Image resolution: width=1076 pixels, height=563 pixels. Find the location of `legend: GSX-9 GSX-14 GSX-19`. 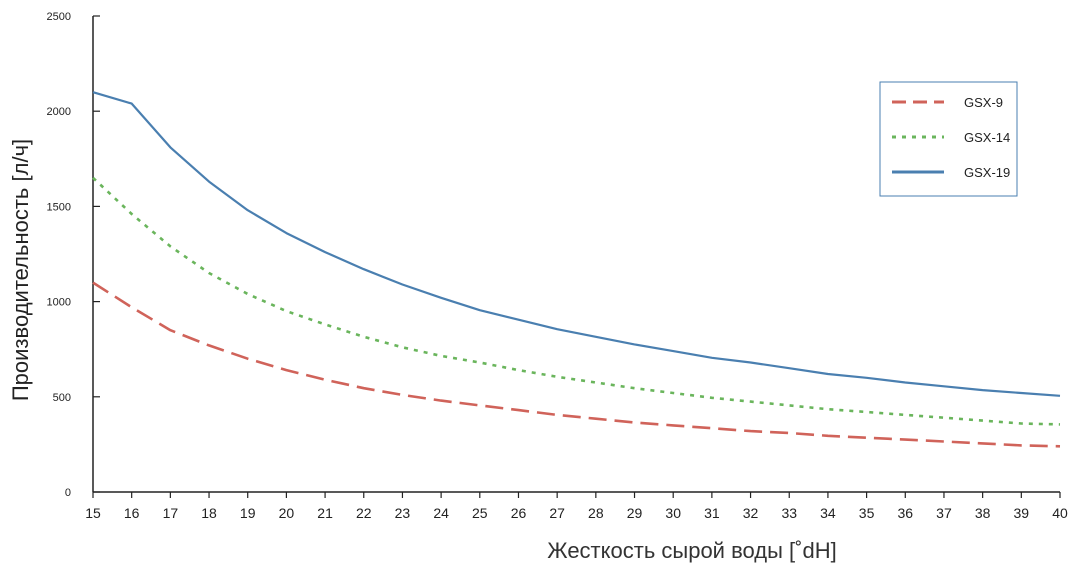

legend: GSX-9 GSX-14 GSX-19 is located at coordinates (948, 139).